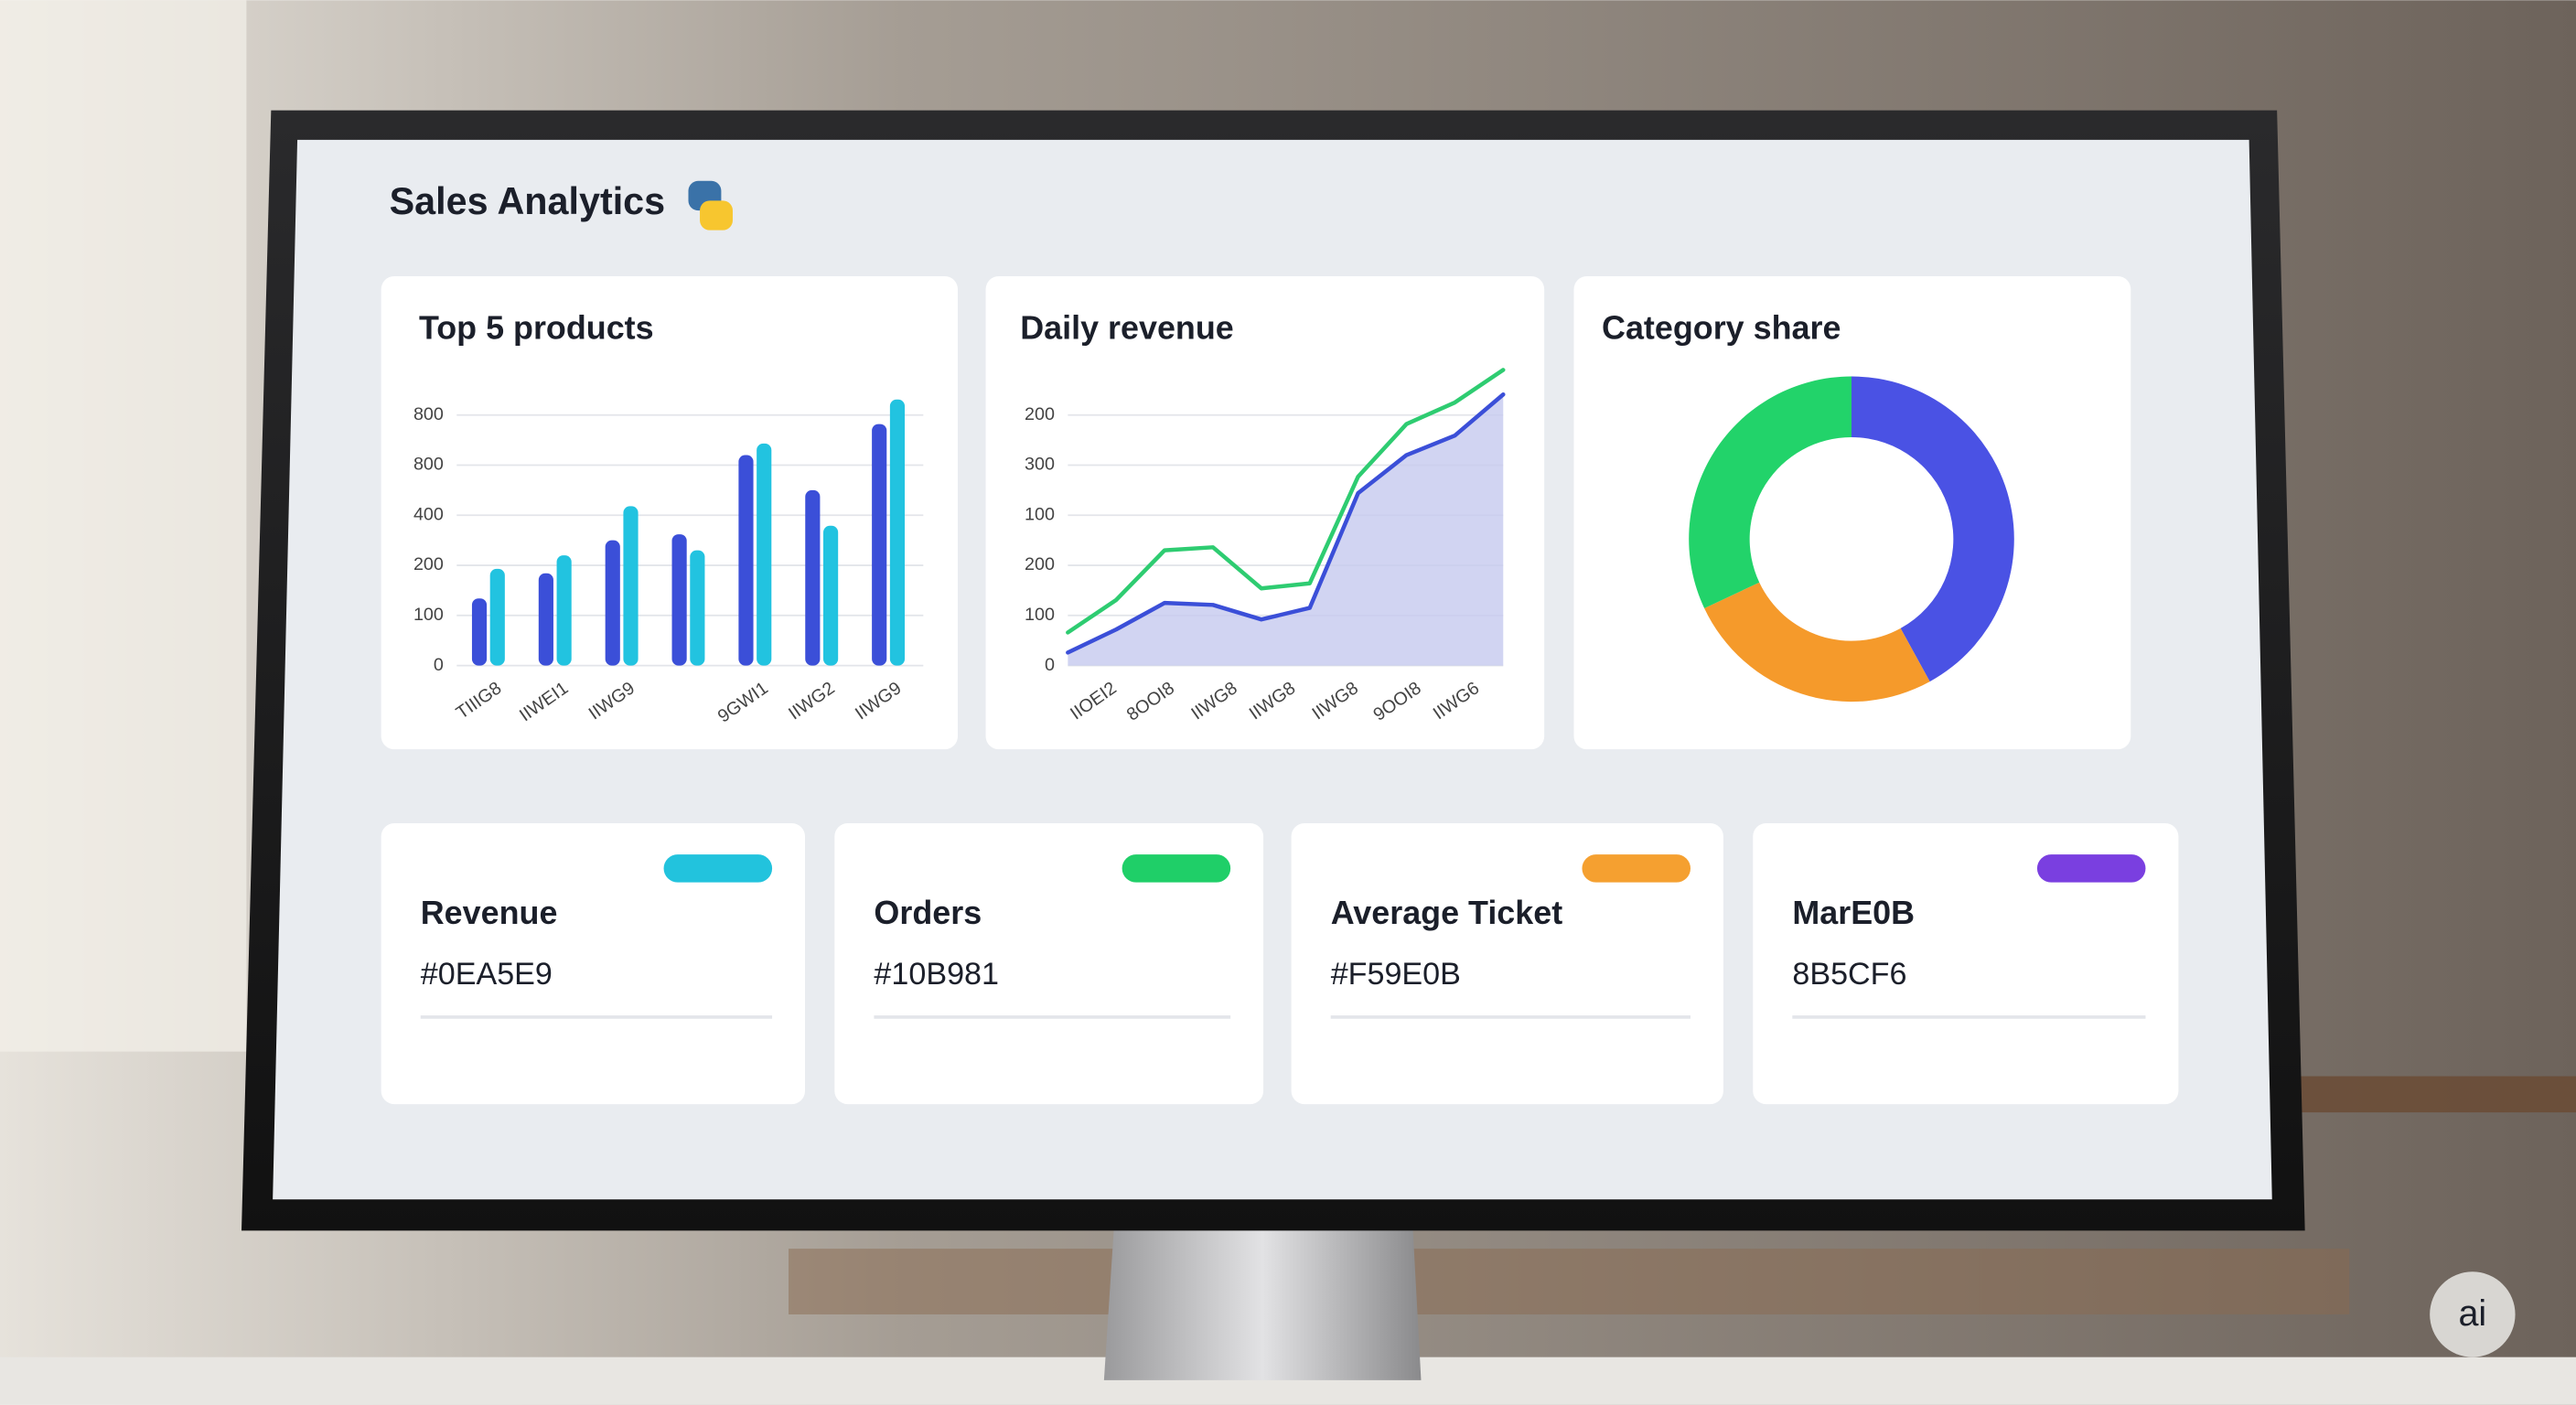 The height and width of the screenshot is (1405, 2576). What do you see at coordinates (1396, 974) in the screenshot?
I see `kpi-value: #F59E0B` at bounding box center [1396, 974].